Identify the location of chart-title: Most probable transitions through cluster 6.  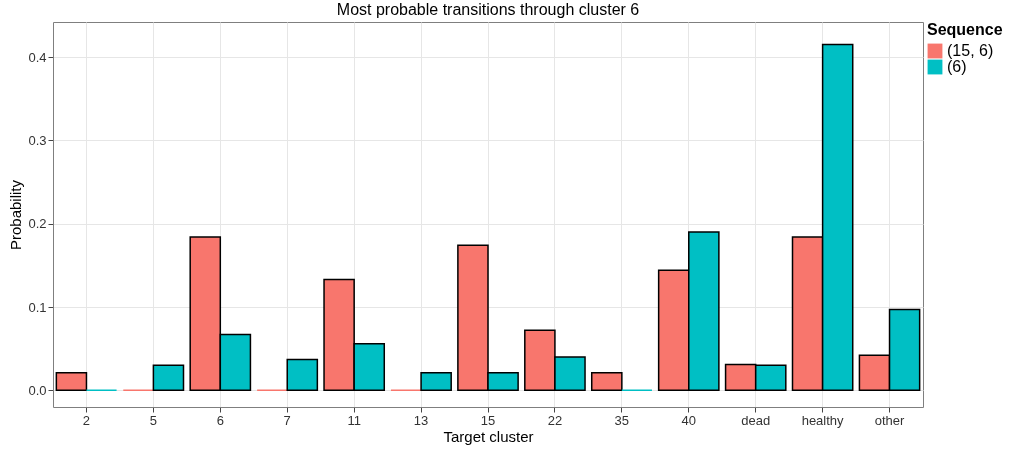
(488, 9).